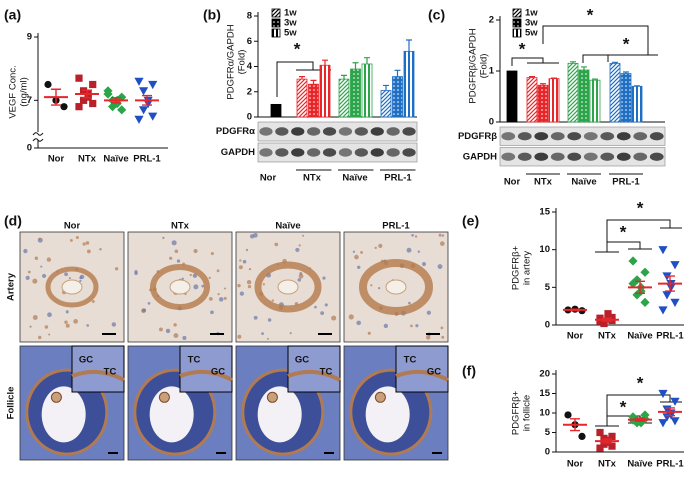  I want to click on y-tick-label: 5, so click(548, 287).